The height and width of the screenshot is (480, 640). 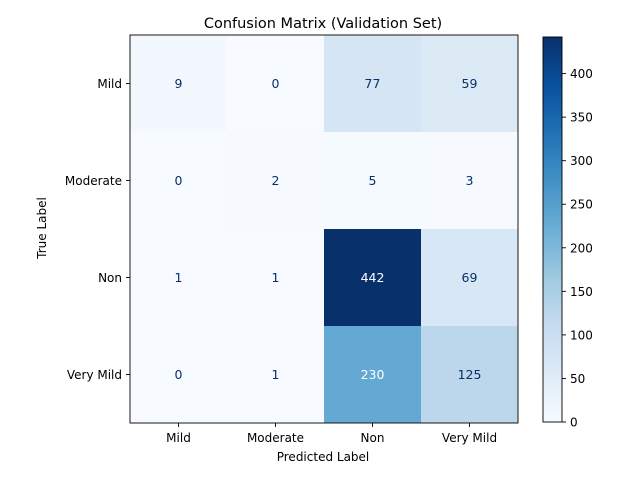 I want to click on cell-value-label: 77, so click(x=373, y=83).